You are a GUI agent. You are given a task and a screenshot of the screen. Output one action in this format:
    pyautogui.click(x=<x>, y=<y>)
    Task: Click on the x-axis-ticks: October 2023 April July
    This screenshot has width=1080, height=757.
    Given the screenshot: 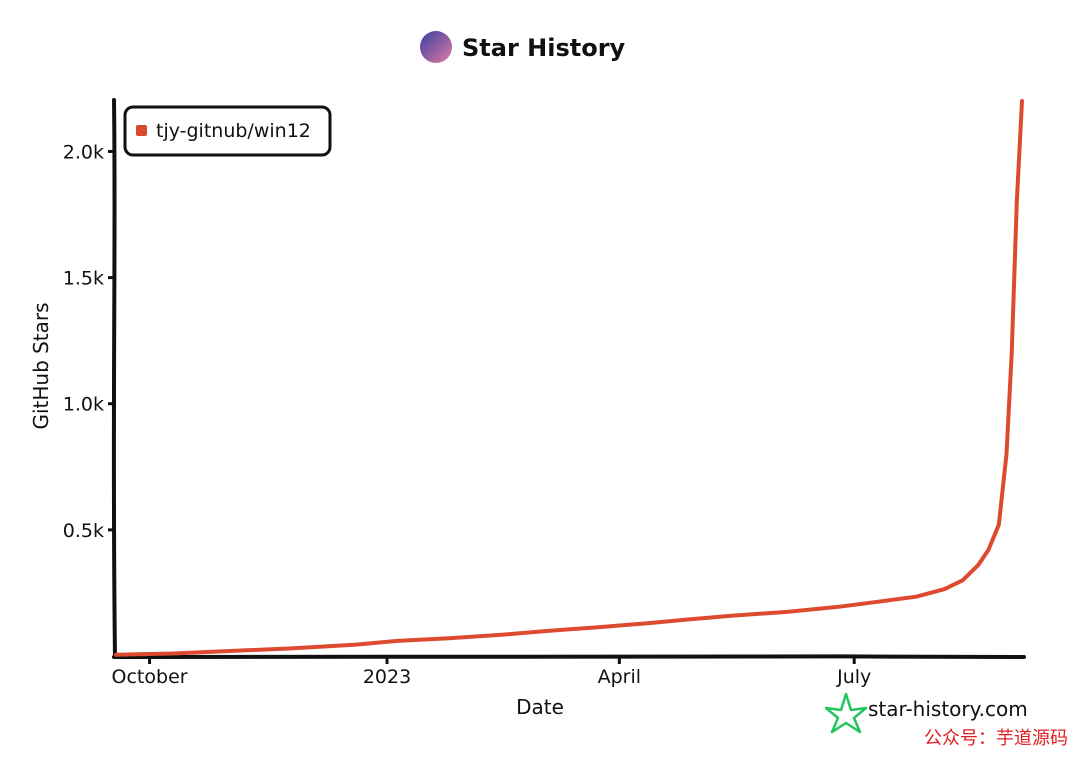 What is the action you would take?
    pyautogui.click(x=491, y=672)
    